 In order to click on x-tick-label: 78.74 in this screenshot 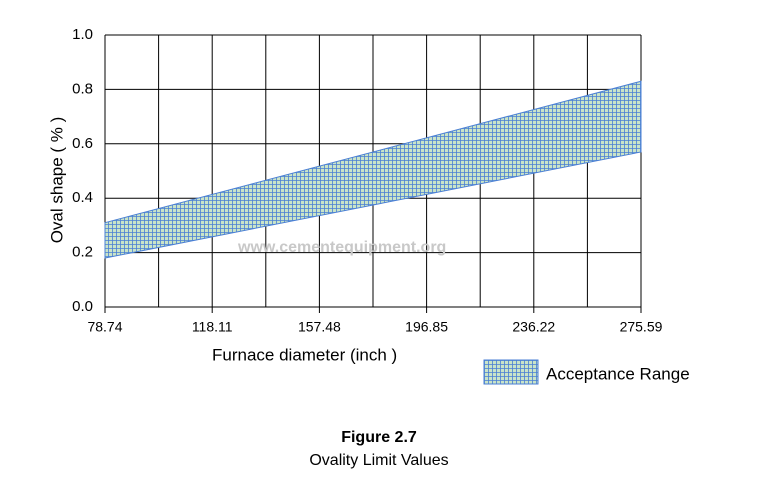, I will do `click(104, 327)`.